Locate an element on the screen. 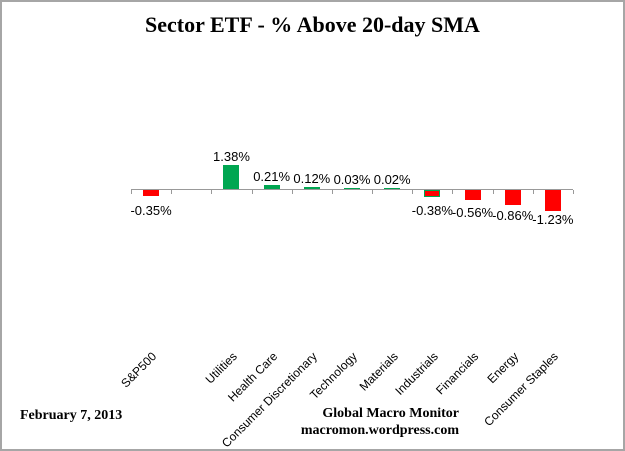  value-label: 1.38% is located at coordinates (231, 156).